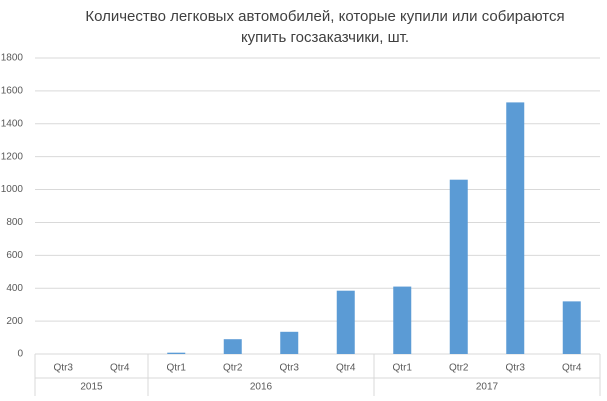  Describe the element at coordinates (14, 222) in the screenshot. I see `y-tick-label: 800` at that location.